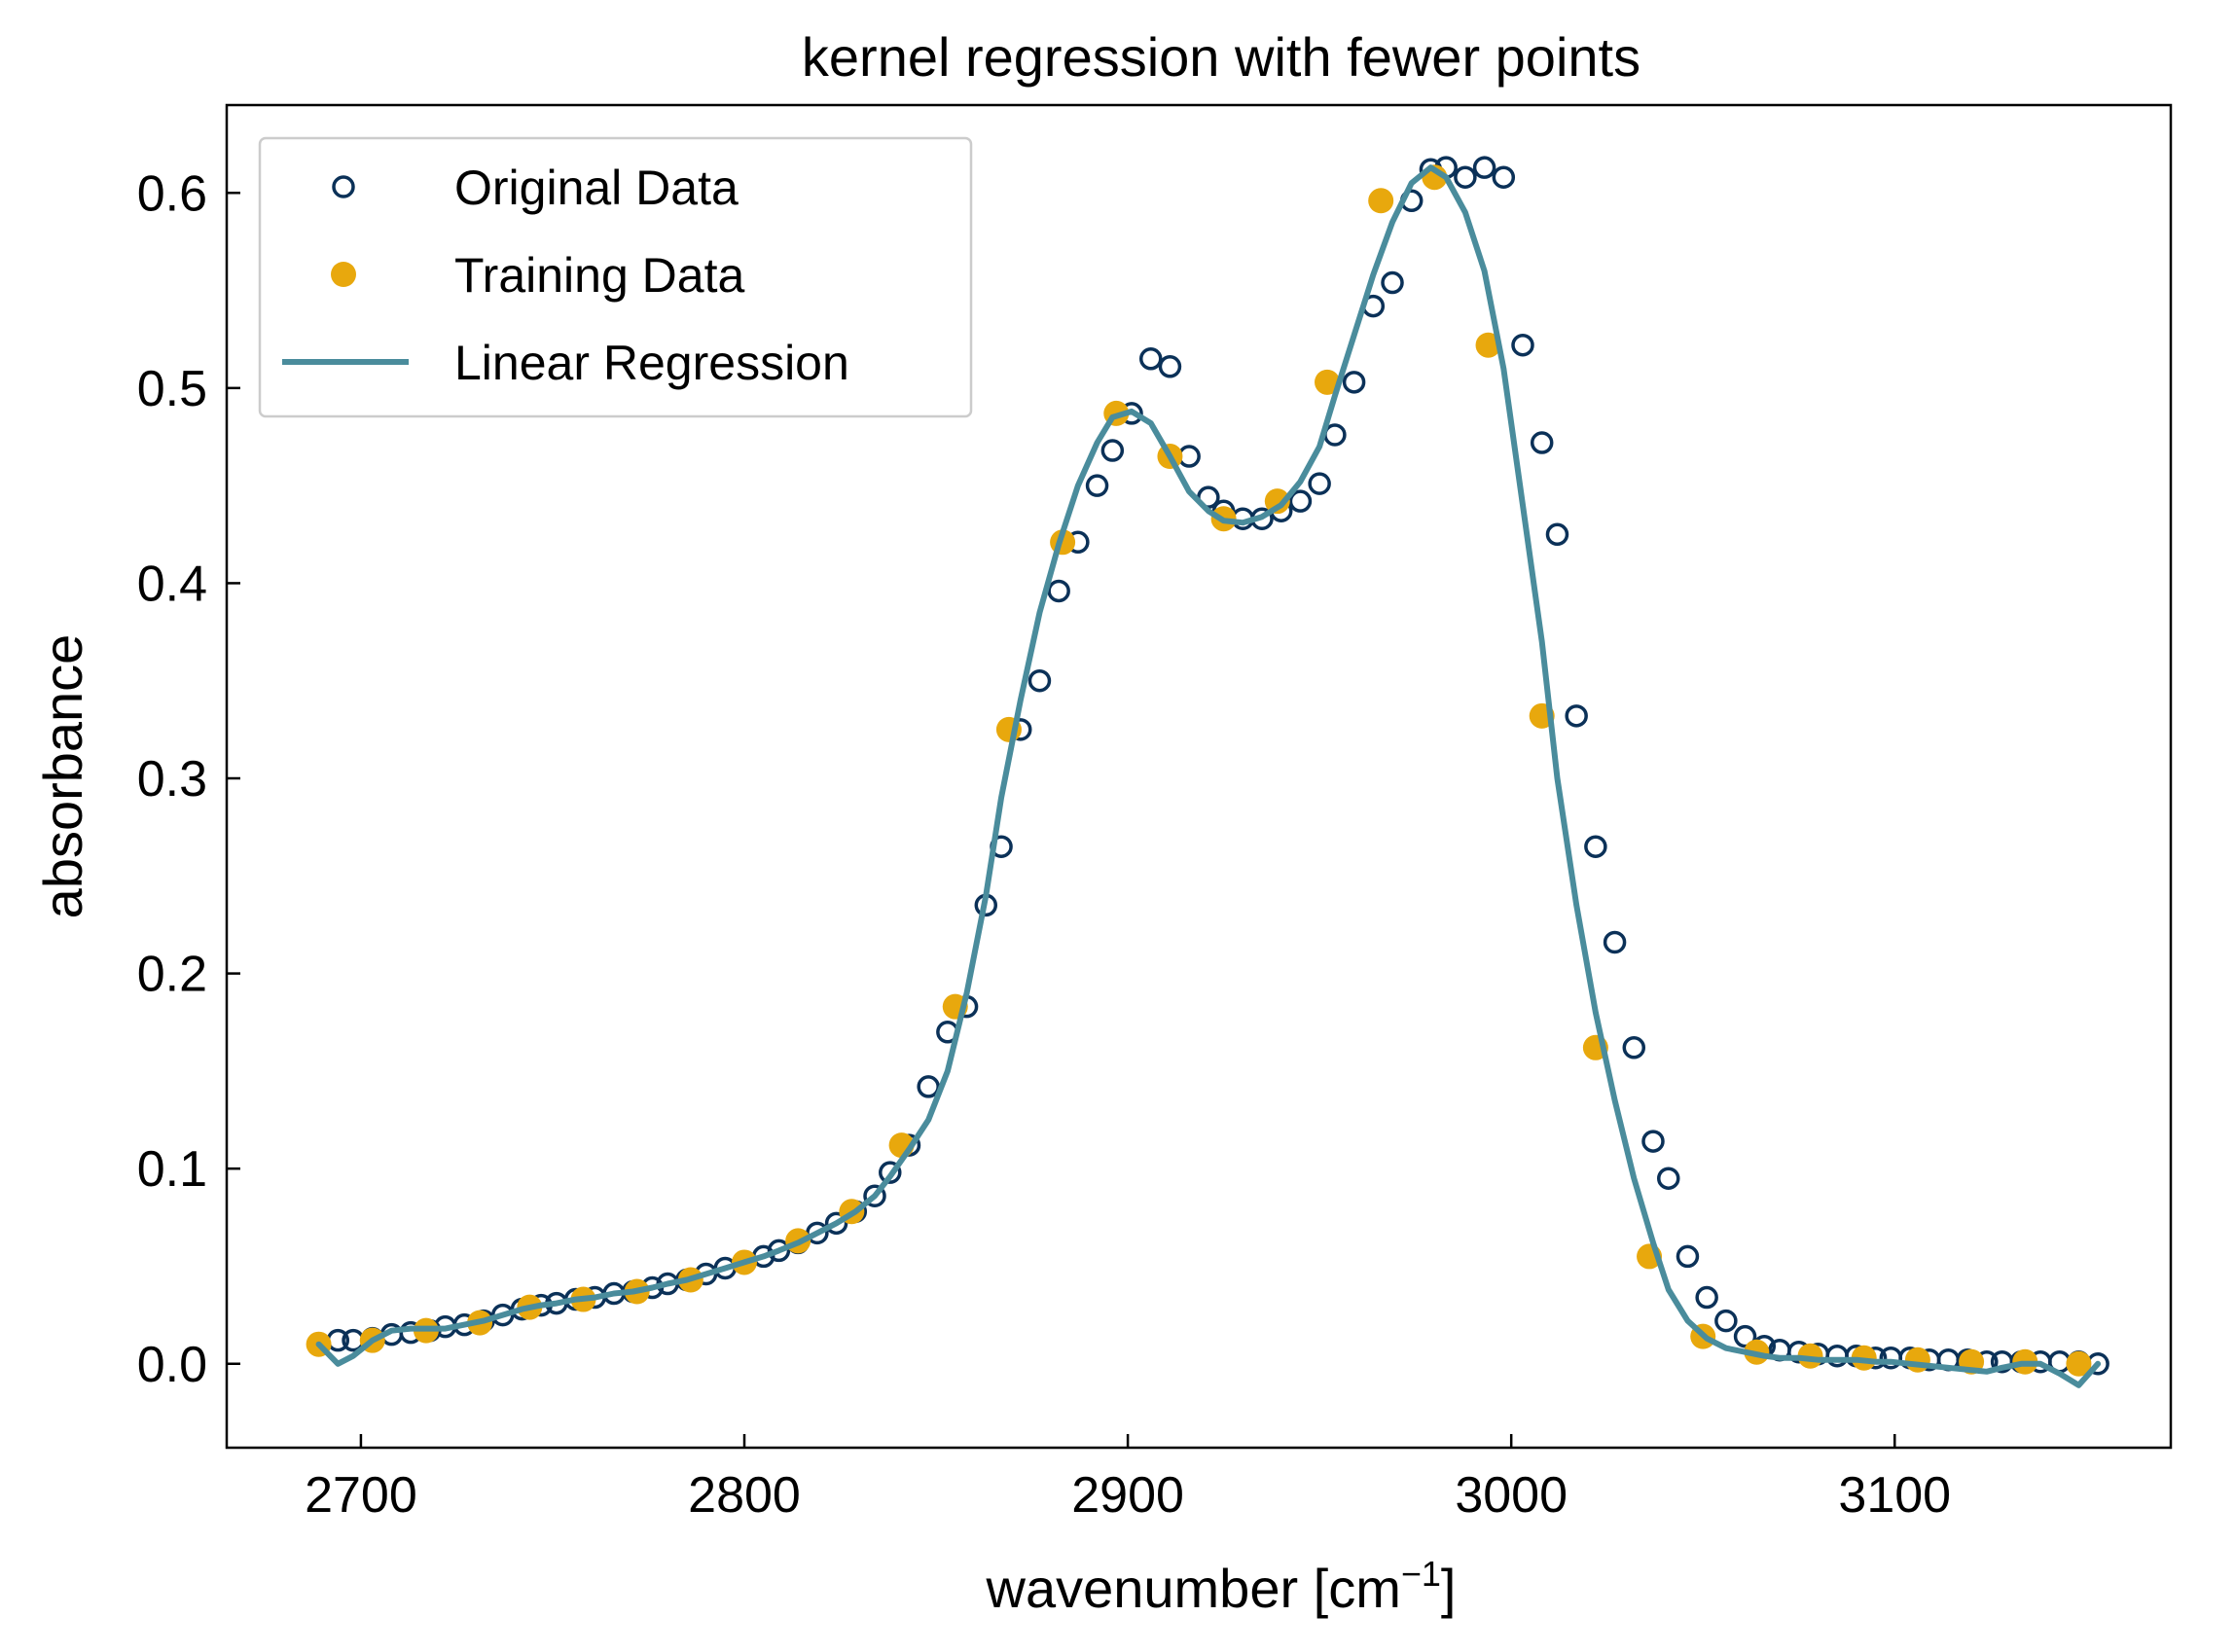 This screenshot has height=1652, width=2235. Describe the element at coordinates (744, 1495) in the screenshot. I see `x-tick-label: 2800` at that location.